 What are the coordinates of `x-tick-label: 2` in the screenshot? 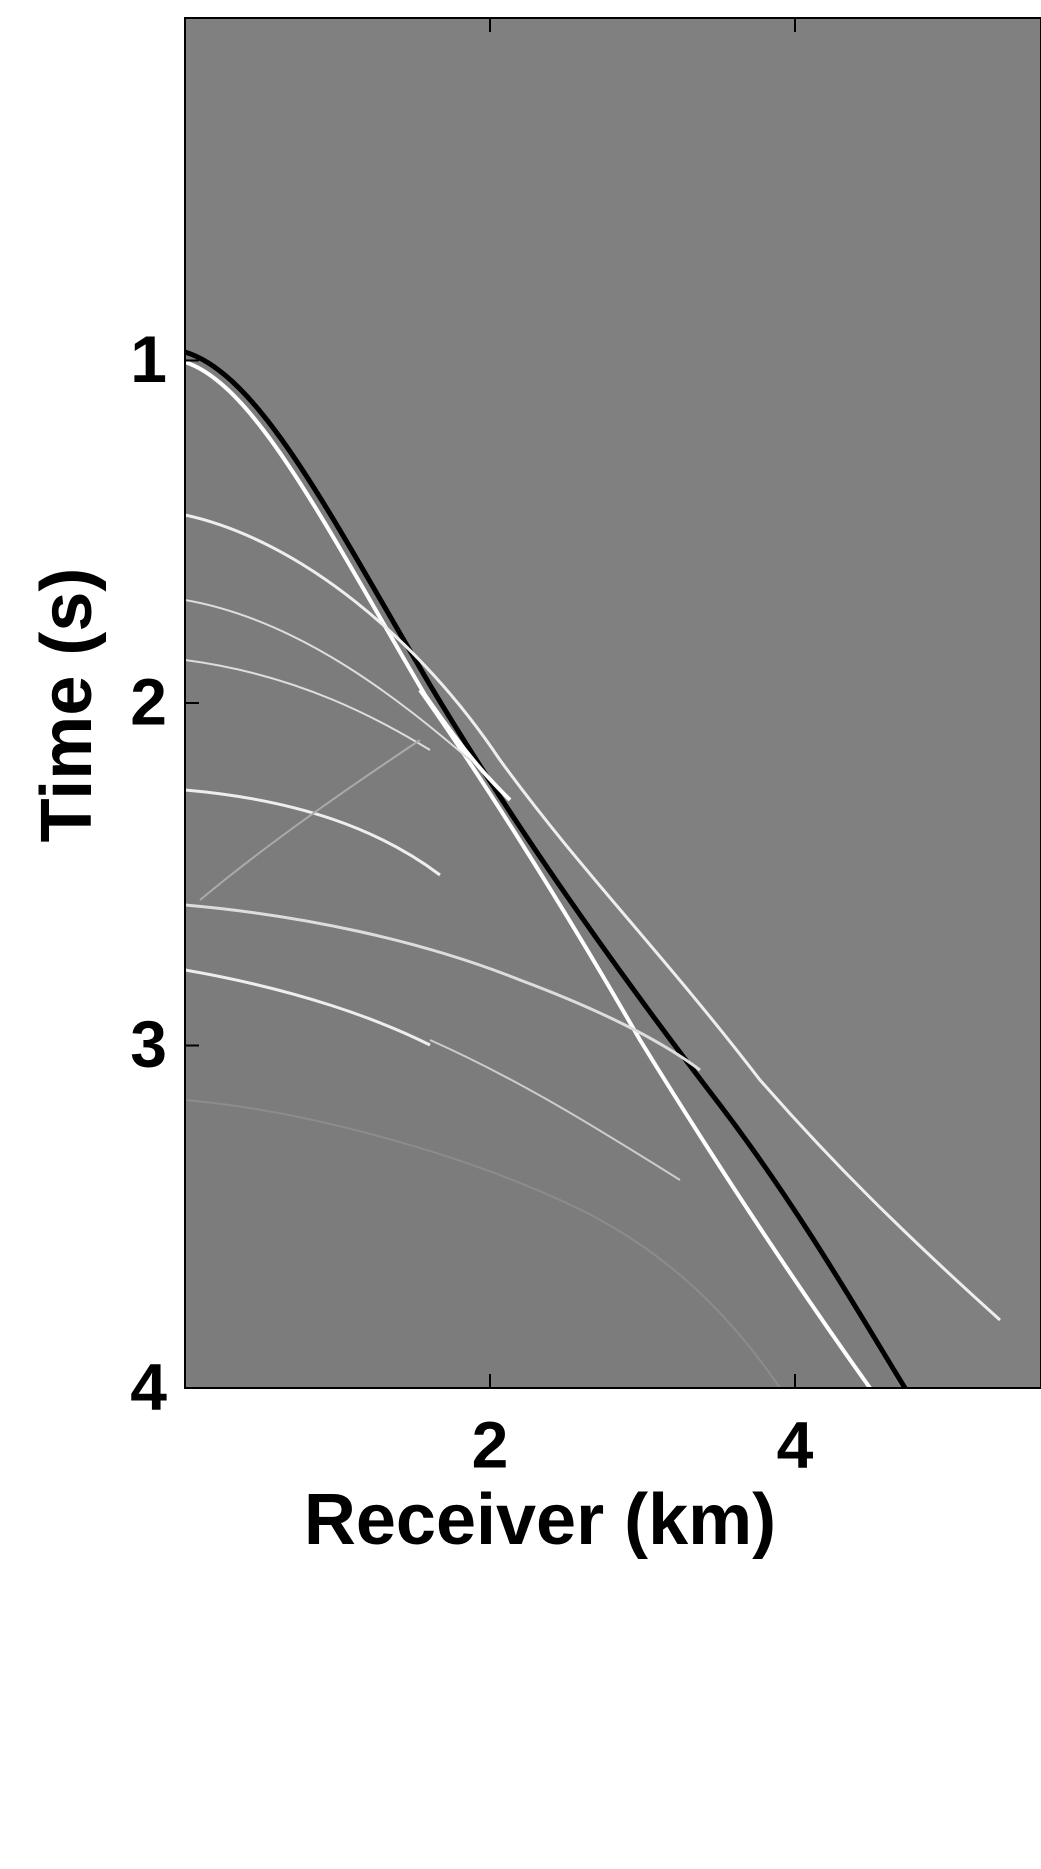 It's located at (490, 1444).